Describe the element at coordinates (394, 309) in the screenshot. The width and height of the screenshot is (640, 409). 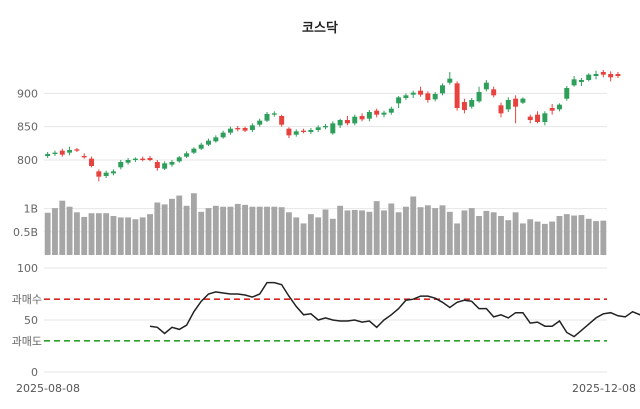
I see `rsi-line` at that location.